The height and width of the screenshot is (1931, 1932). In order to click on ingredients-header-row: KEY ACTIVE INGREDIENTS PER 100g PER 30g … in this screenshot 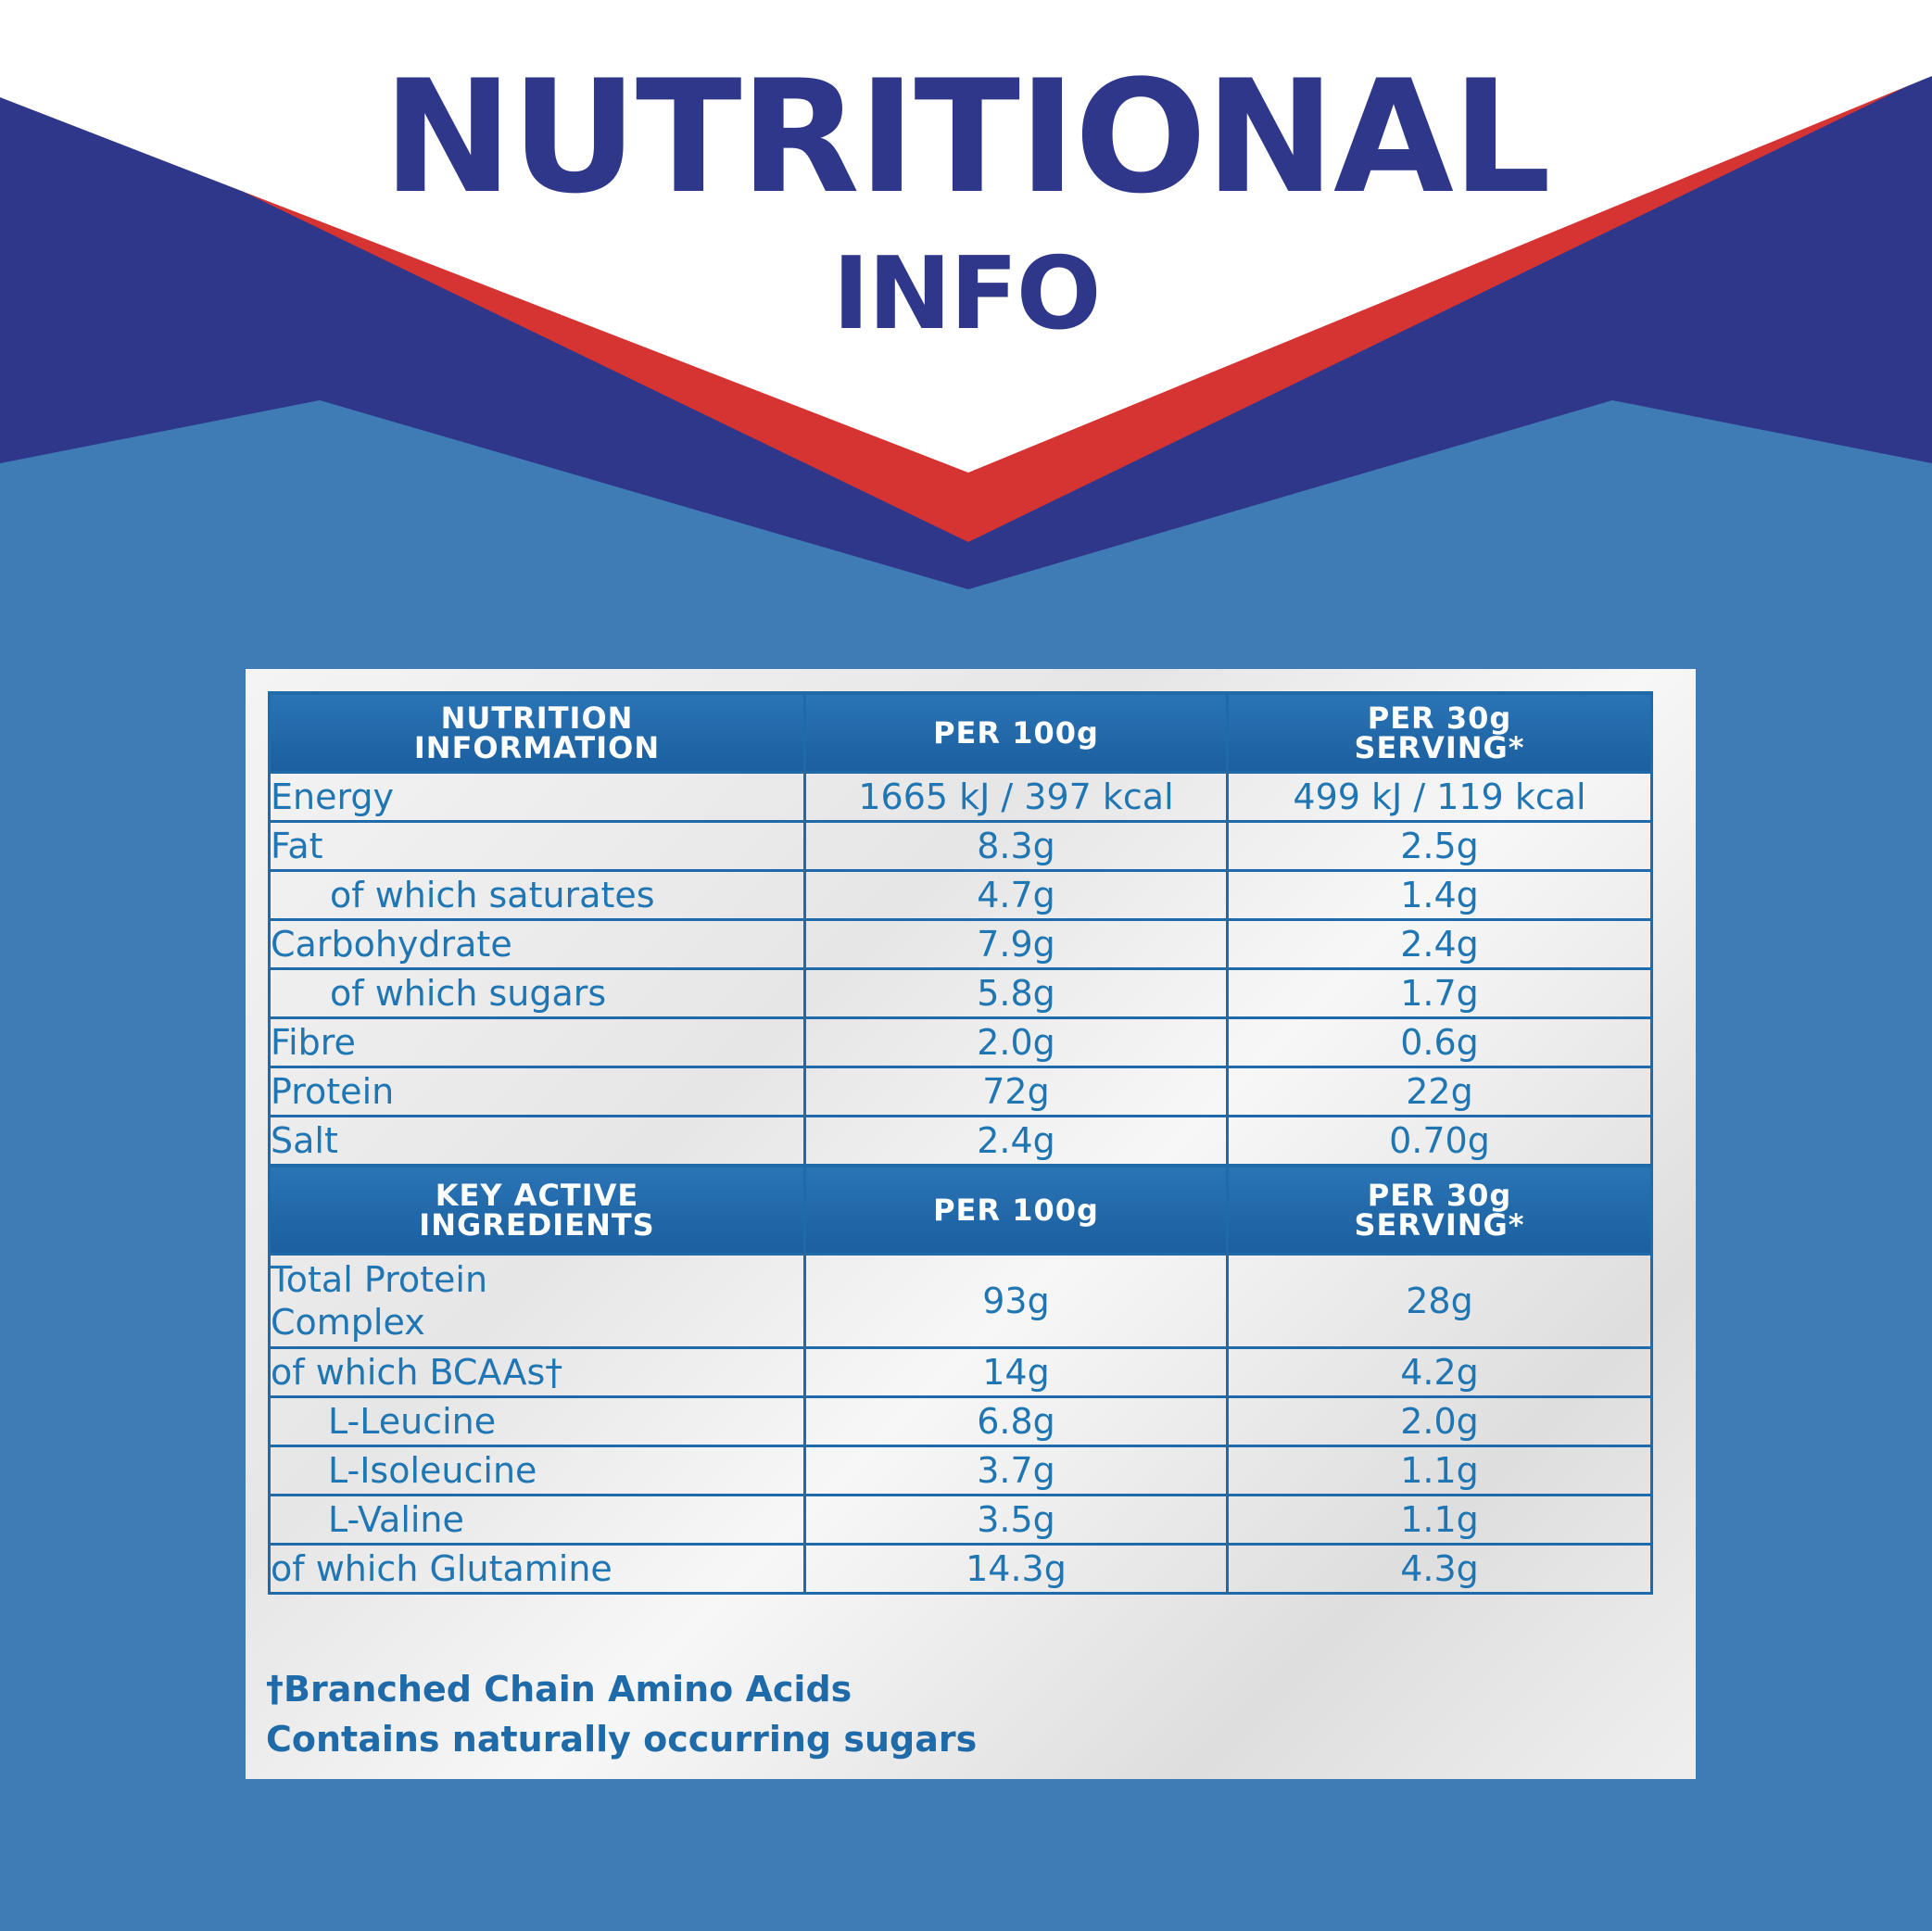, I will do `click(960, 1210)`.